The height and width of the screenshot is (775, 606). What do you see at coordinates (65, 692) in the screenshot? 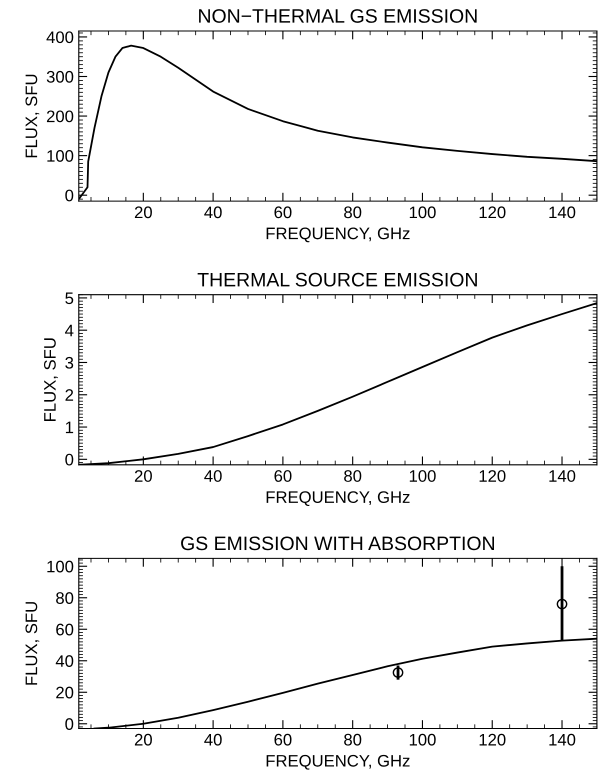
I see `y-tick-label: 20` at bounding box center [65, 692].